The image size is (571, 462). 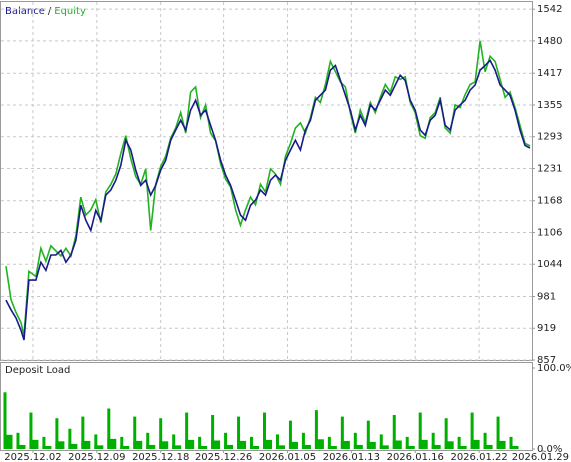 What do you see at coordinates (37, 370) in the screenshot?
I see `load-title: Deposit Load` at bounding box center [37, 370].